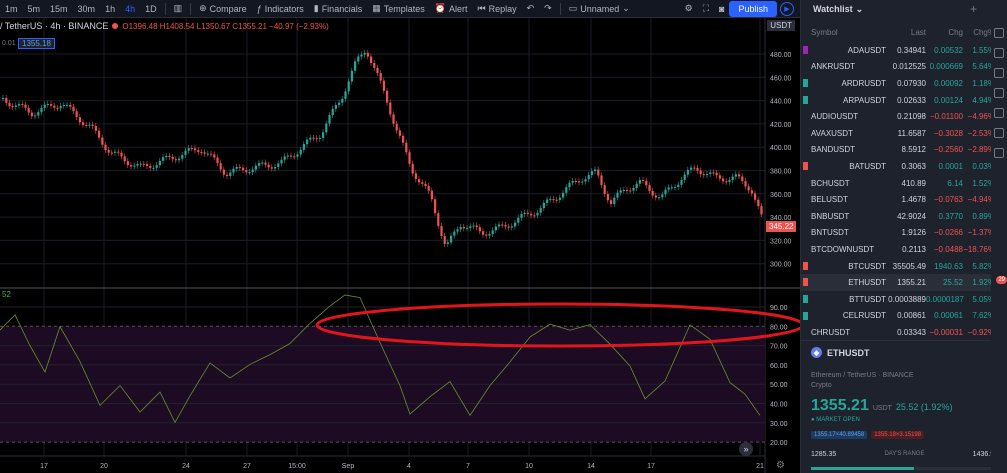 This screenshot has width=1007, height=473. Describe the element at coordinates (864, 100) in the screenshot. I see `watchlist-cell-symbol: ARPAUSDT` at that location.